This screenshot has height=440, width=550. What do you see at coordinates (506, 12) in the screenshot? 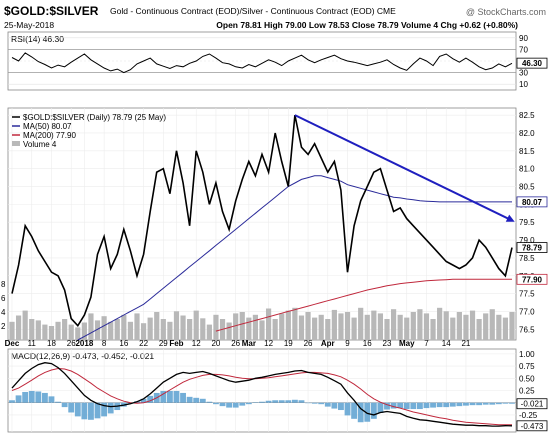
I see `stockcharts-watermark: @ StockCharts.com` at bounding box center [506, 12].